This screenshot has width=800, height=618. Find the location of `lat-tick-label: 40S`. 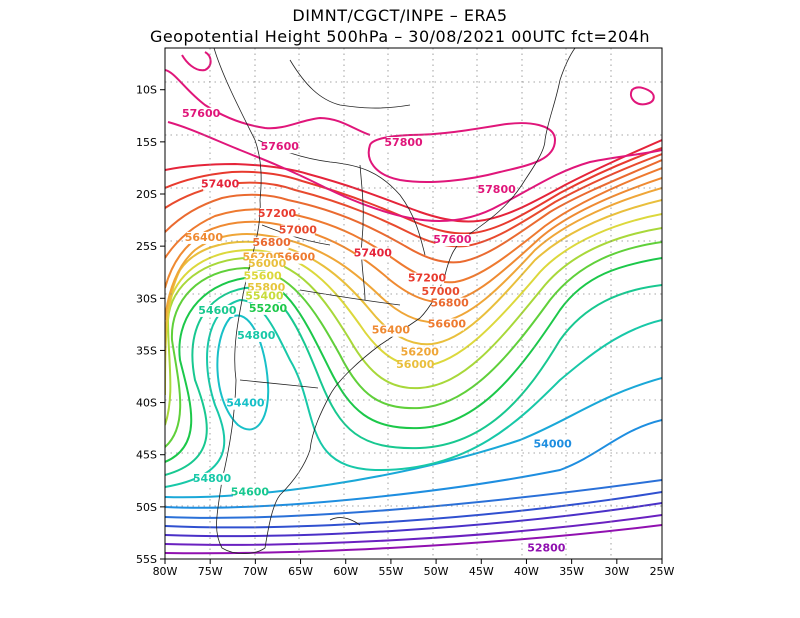

lat-tick-label: 40S is located at coordinates (146, 403).